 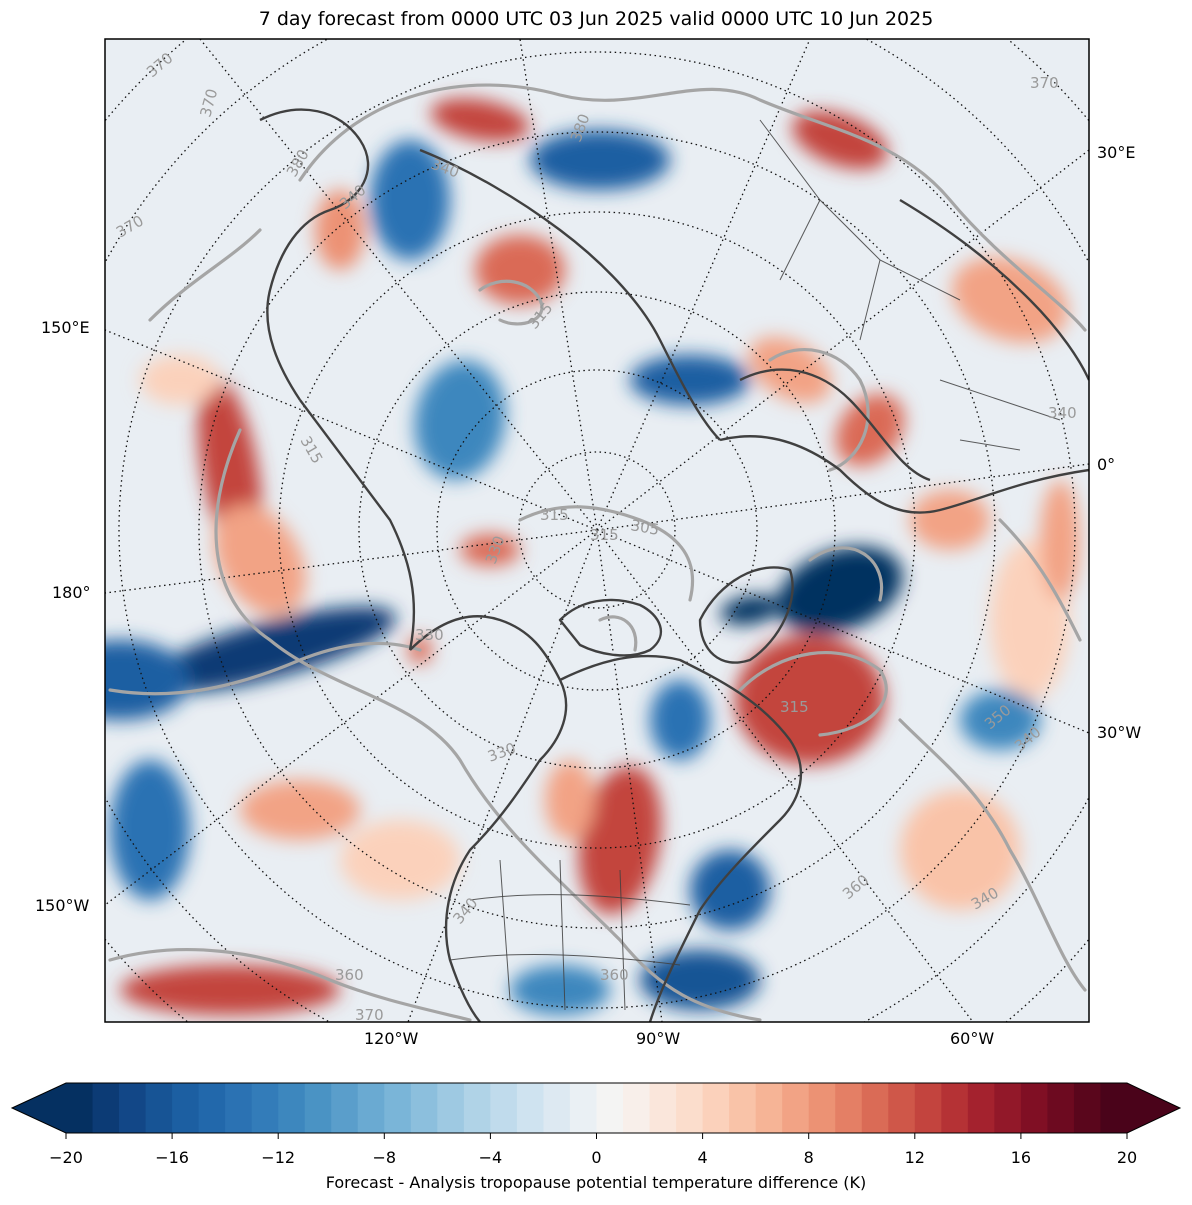 I want to click on colorbar-tick-label: 0, so click(x=596, y=1157).